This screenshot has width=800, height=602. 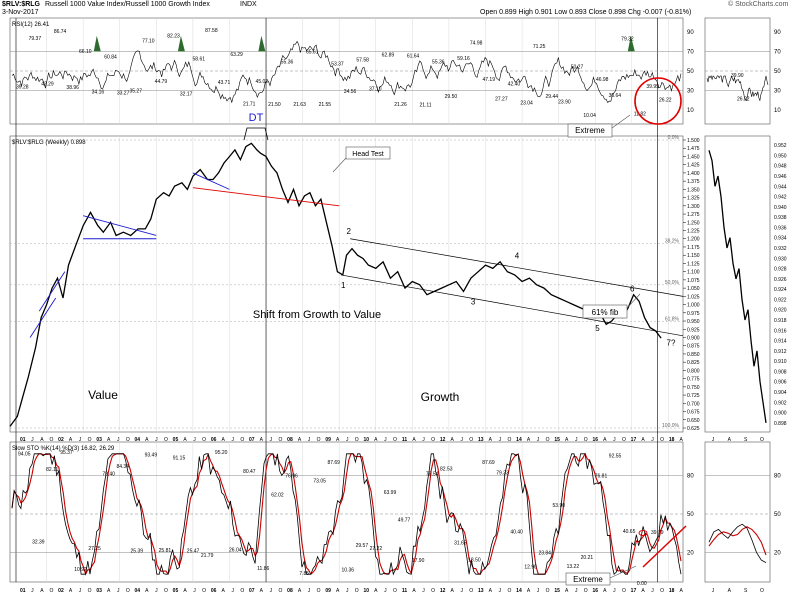 I want to click on price-inset-y-tick-label: 0.942, so click(x=780, y=198).